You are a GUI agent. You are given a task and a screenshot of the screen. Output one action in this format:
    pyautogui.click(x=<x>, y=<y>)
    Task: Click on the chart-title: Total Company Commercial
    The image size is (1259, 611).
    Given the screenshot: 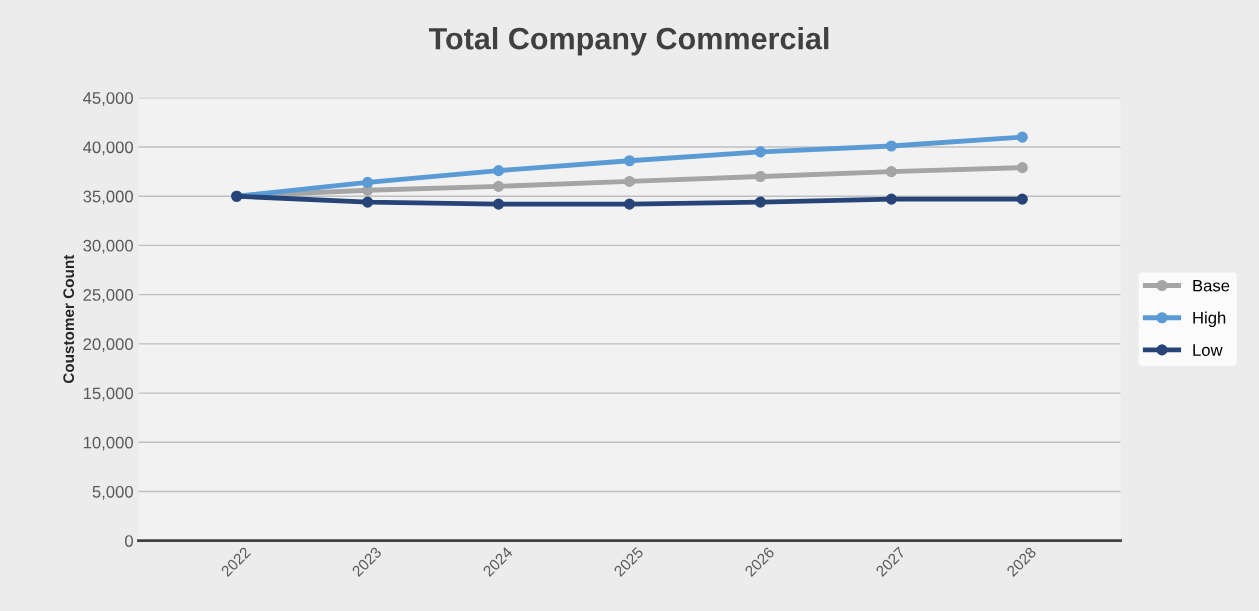 What is the action you would take?
    pyautogui.click(x=628, y=41)
    